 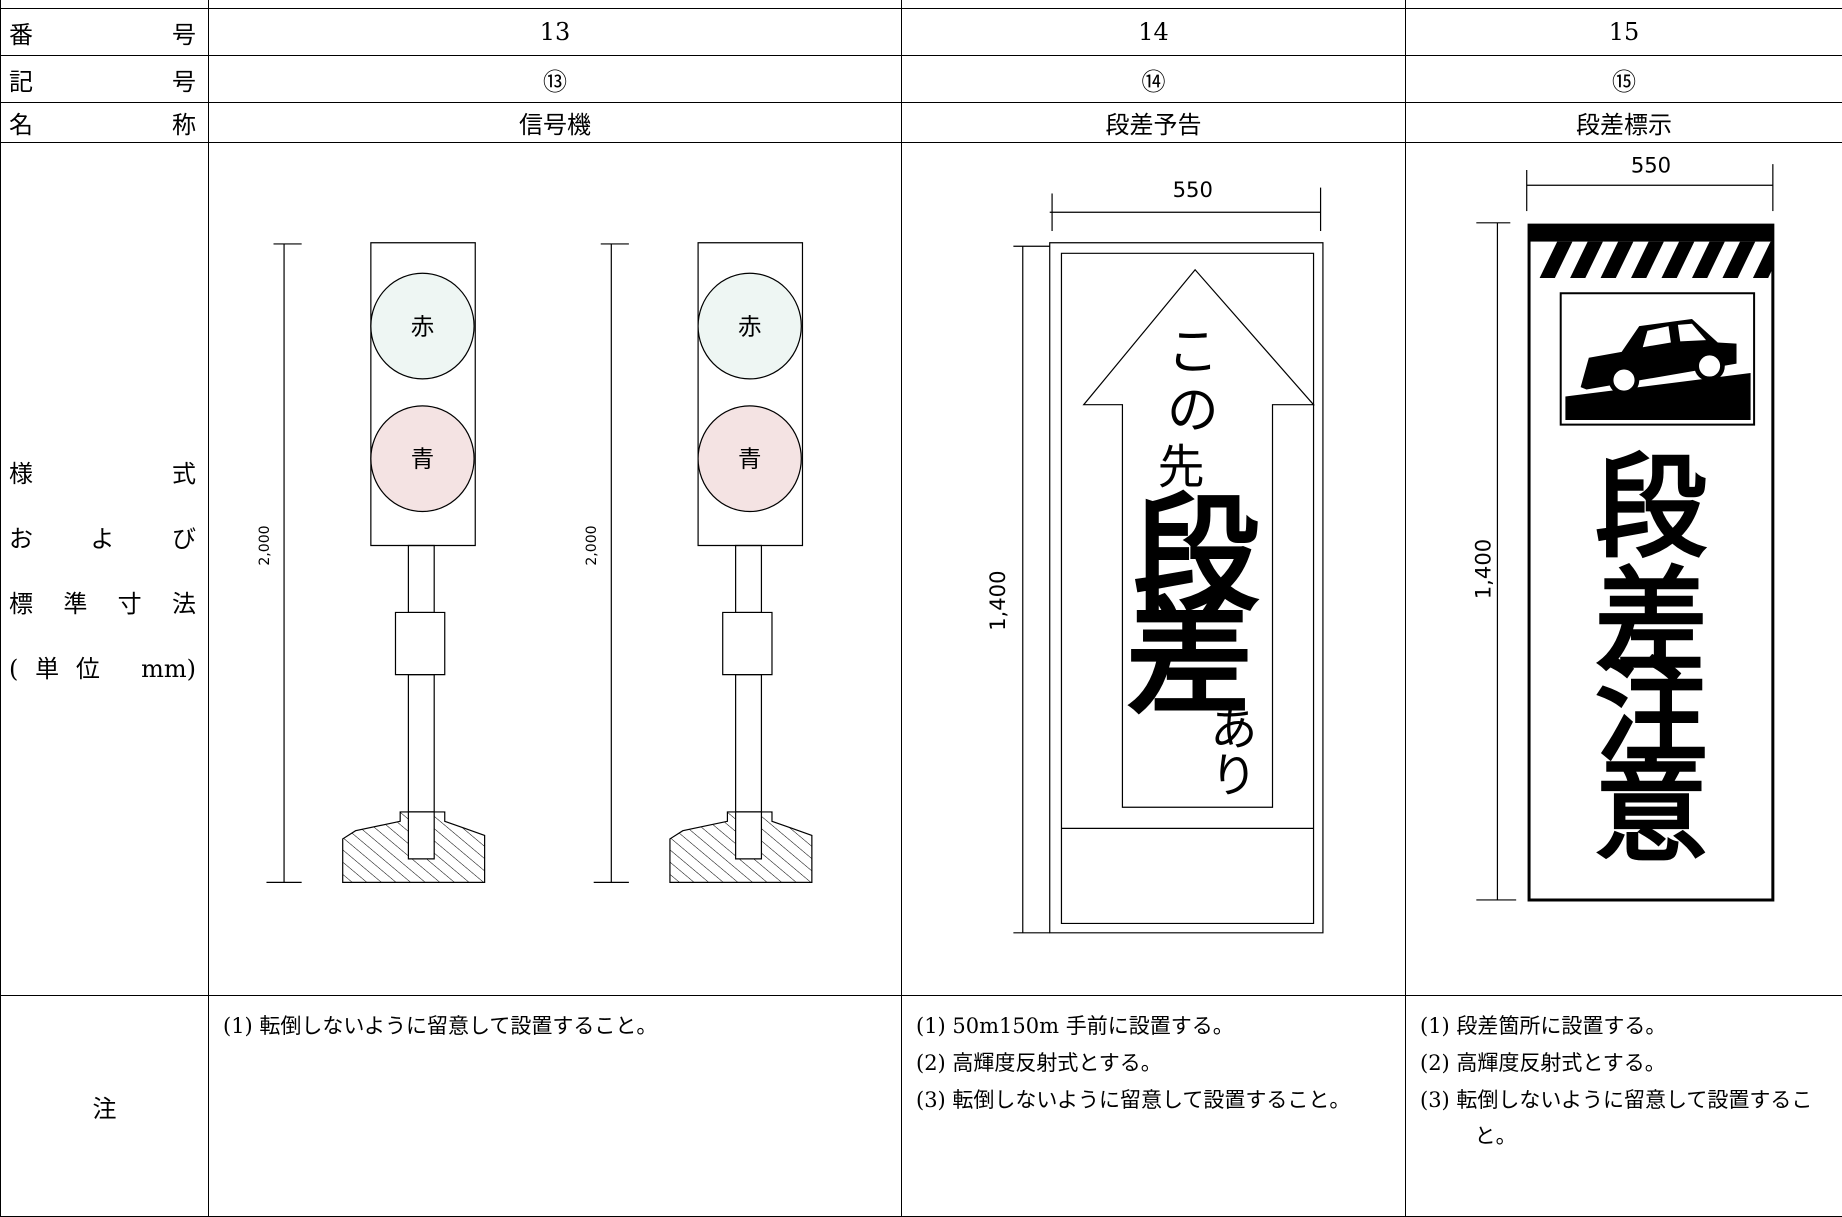 What do you see at coordinates (555, 1106) in the screenshot?
I see `notes-cell: (1) 転倒しないように留意して設置すること。` at bounding box center [555, 1106].